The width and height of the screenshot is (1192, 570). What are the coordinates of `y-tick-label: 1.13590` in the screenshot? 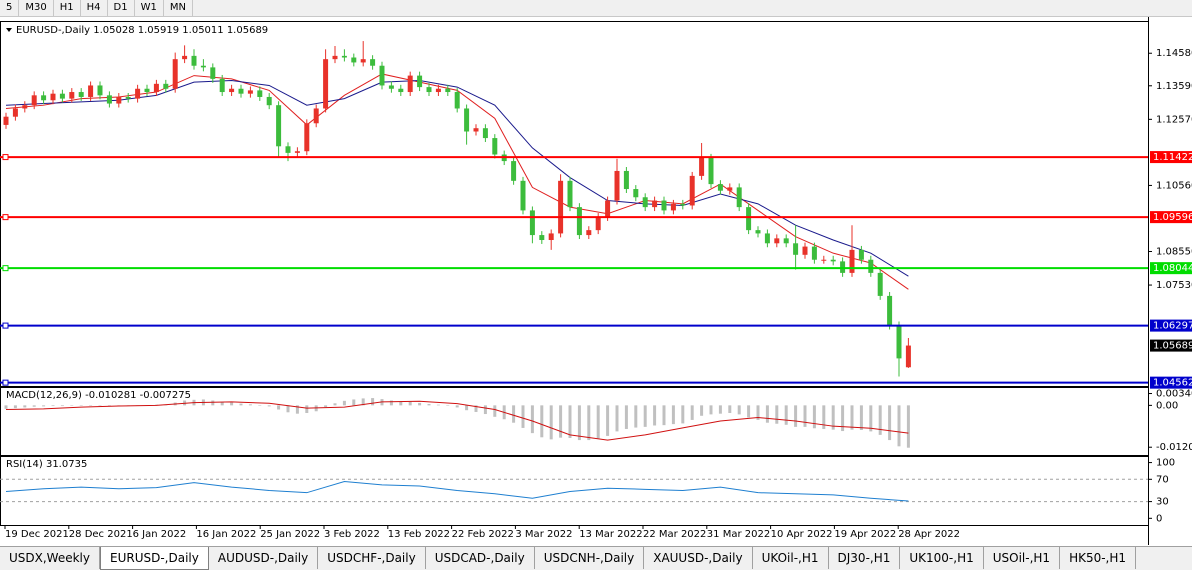 It's located at (1174, 86).